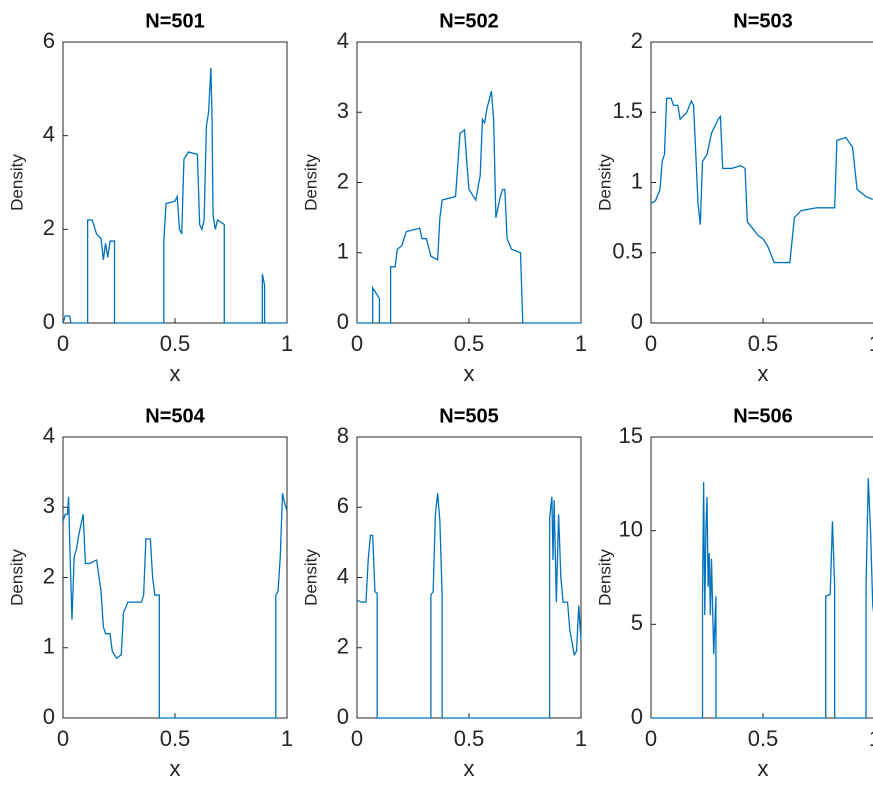  Describe the element at coordinates (343, 435) in the screenshot. I see `y-tick-label: 8` at that location.